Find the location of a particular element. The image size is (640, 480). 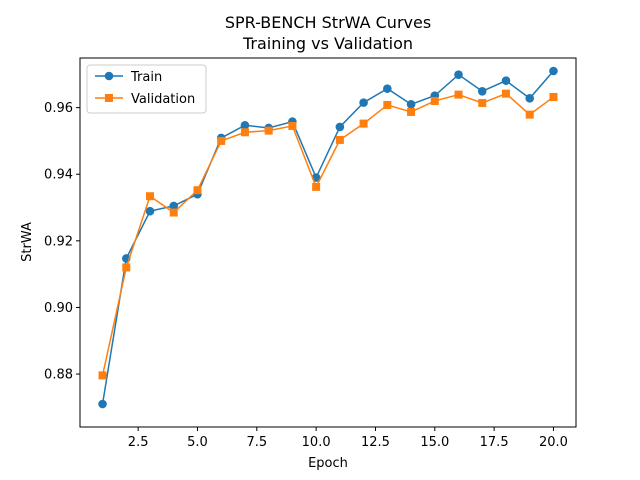

chart-subtitle: Training vs Validation is located at coordinates (327, 43).